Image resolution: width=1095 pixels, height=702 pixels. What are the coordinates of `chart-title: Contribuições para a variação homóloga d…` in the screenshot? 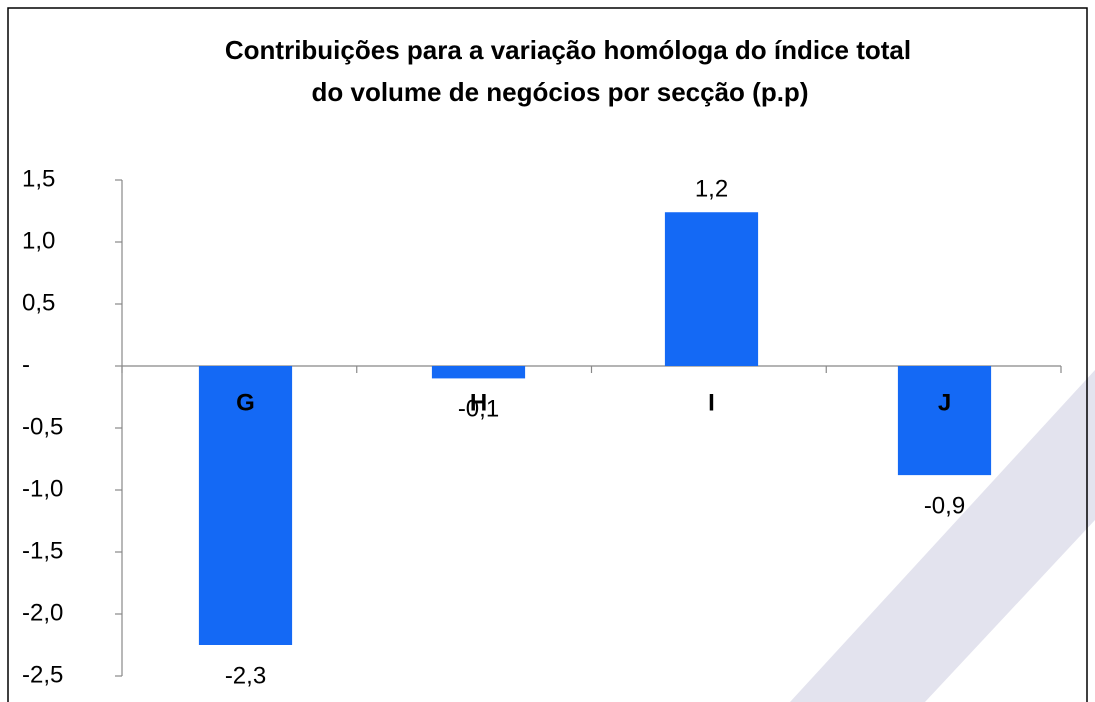 It's located at (568, 50).